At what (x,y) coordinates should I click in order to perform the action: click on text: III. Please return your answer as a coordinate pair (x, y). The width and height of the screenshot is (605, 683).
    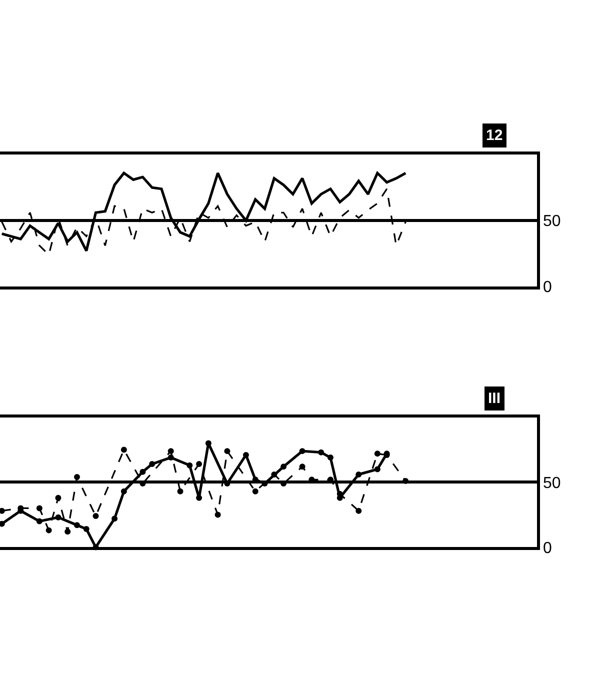
    Looking at the image, I should click on (494, 398).